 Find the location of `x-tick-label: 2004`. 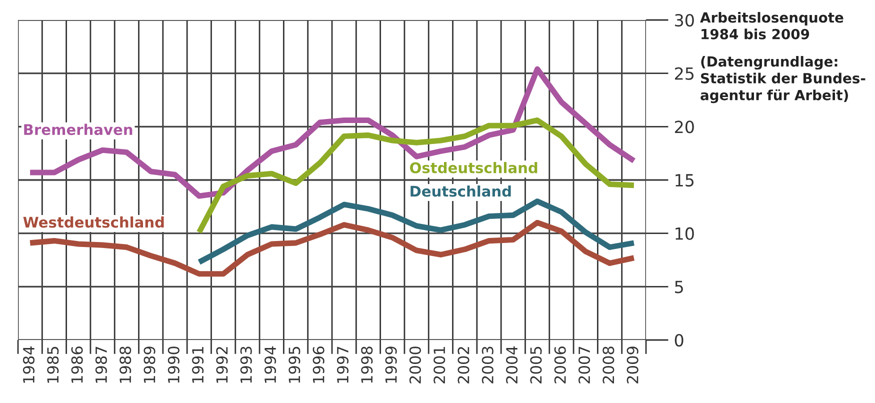

x-tick-label: 2004 is located at coordinates (512, 365).